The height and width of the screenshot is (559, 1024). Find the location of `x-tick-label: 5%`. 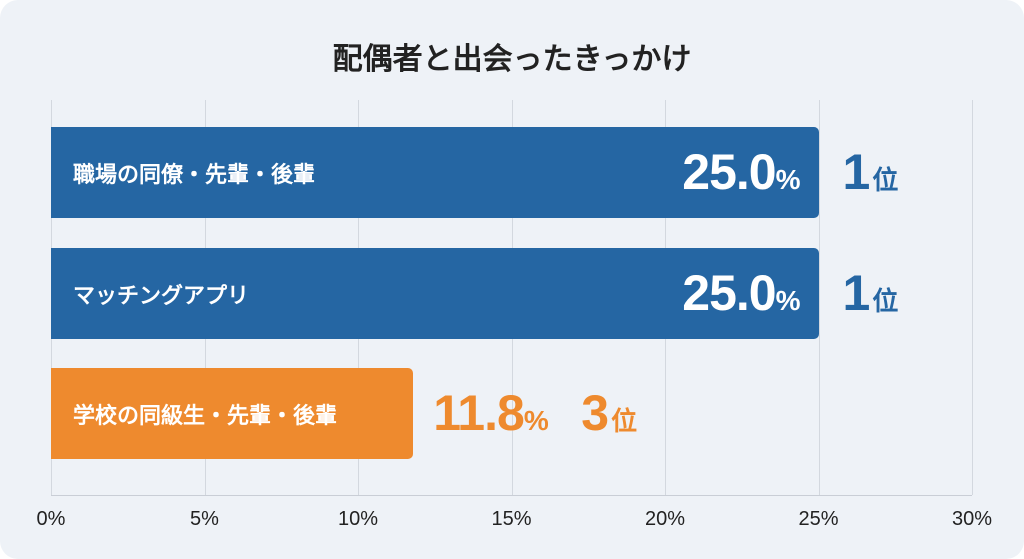

x-tick-label: 5% is located at coordinates (204, 519).